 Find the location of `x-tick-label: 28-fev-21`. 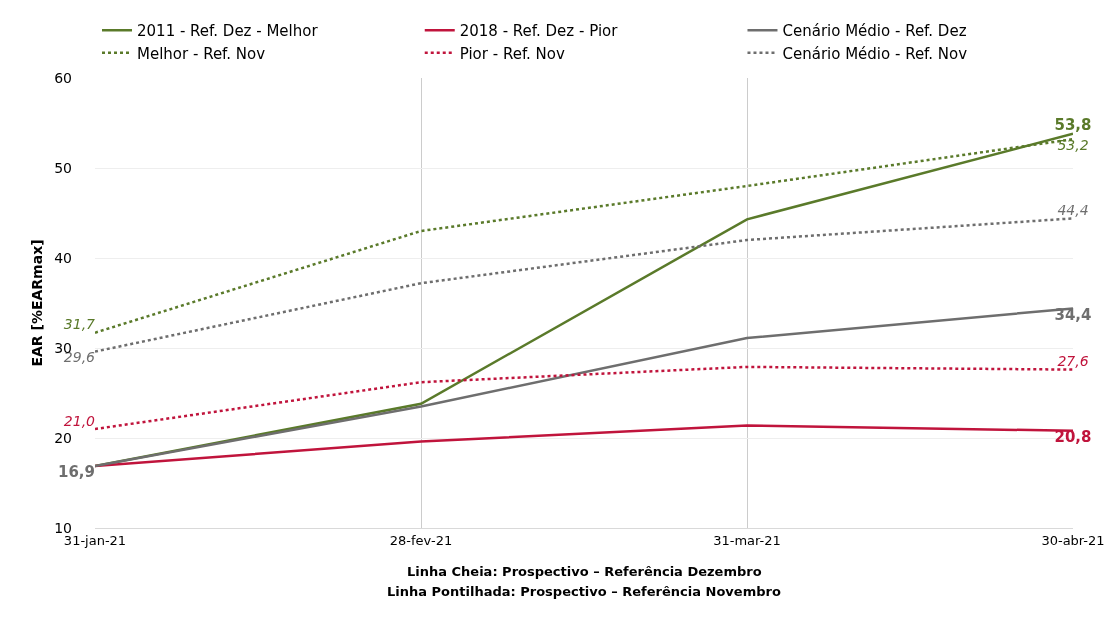

x-tick-label: 28-fev-21 is located at coordinates (421, 540).